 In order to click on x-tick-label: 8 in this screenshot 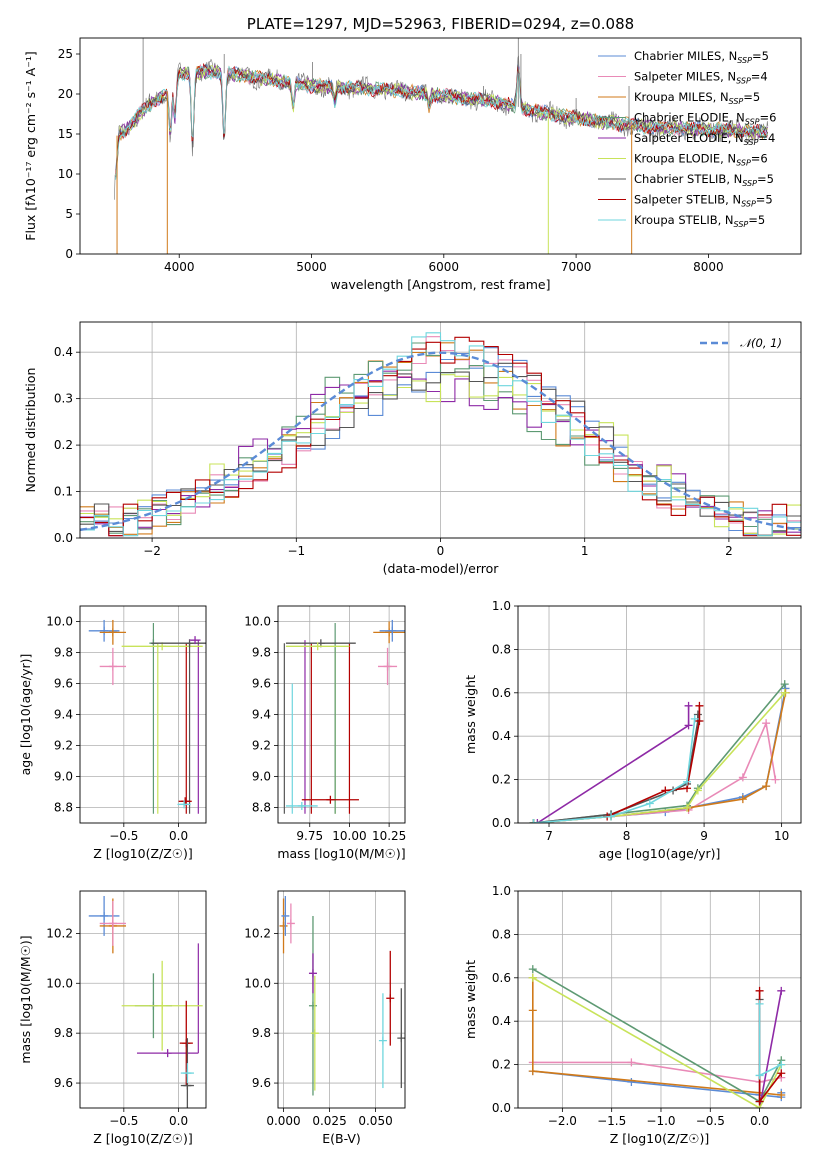, I will do `click(627, 836)`.